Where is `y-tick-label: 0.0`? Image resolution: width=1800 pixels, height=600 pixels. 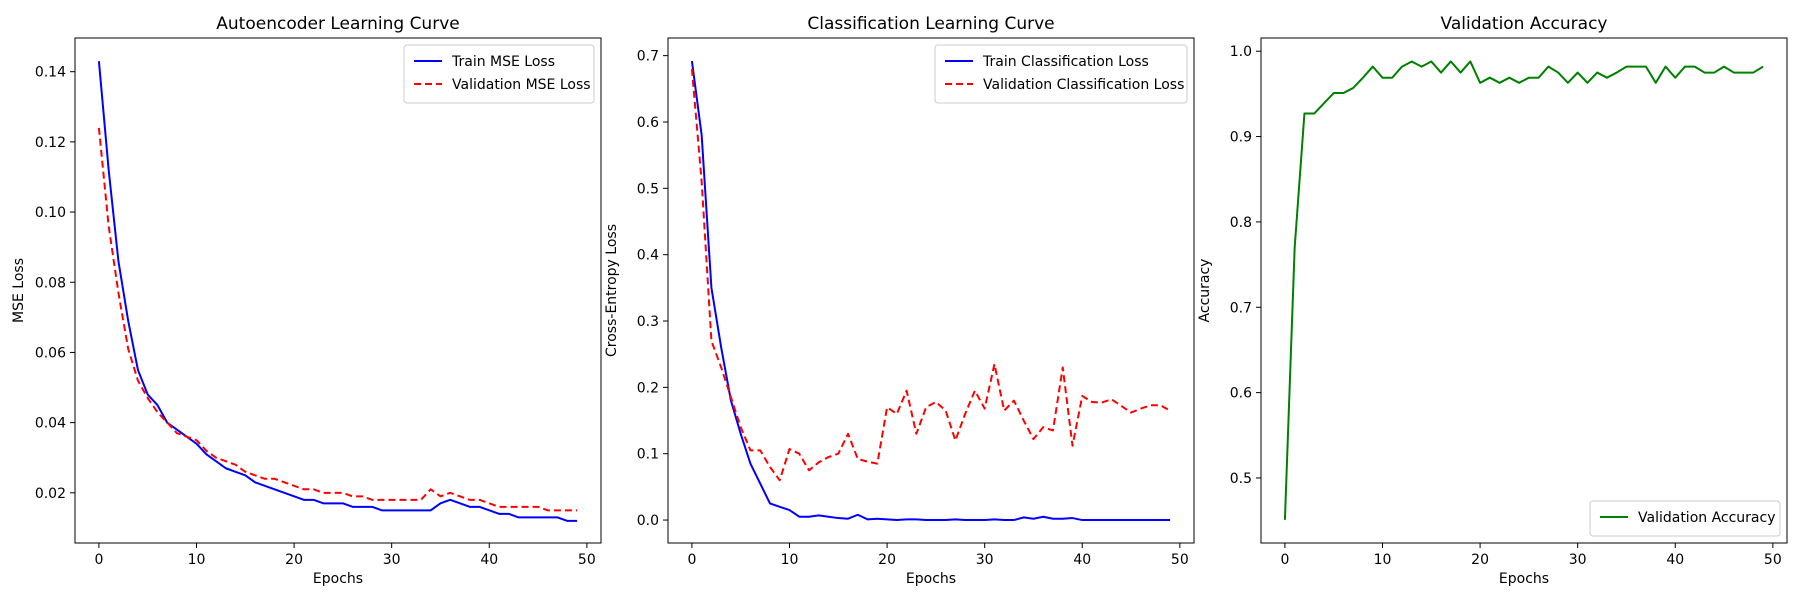
y-tick-label: 0.0 is located at coordinates (648, 521).